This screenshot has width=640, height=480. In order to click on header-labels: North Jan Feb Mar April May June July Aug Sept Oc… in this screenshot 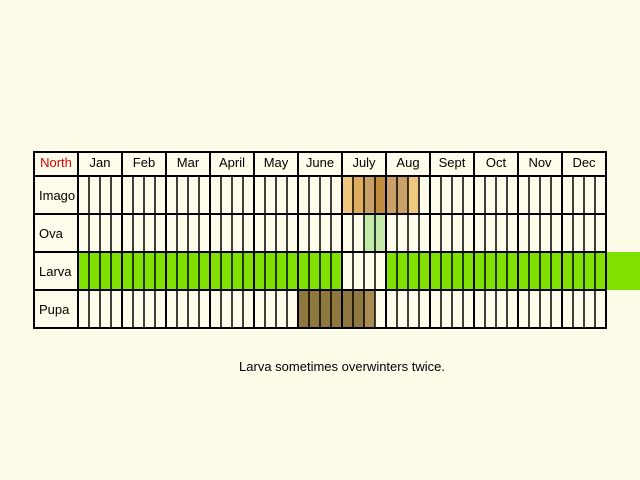, I will do `click(318, 162)`.